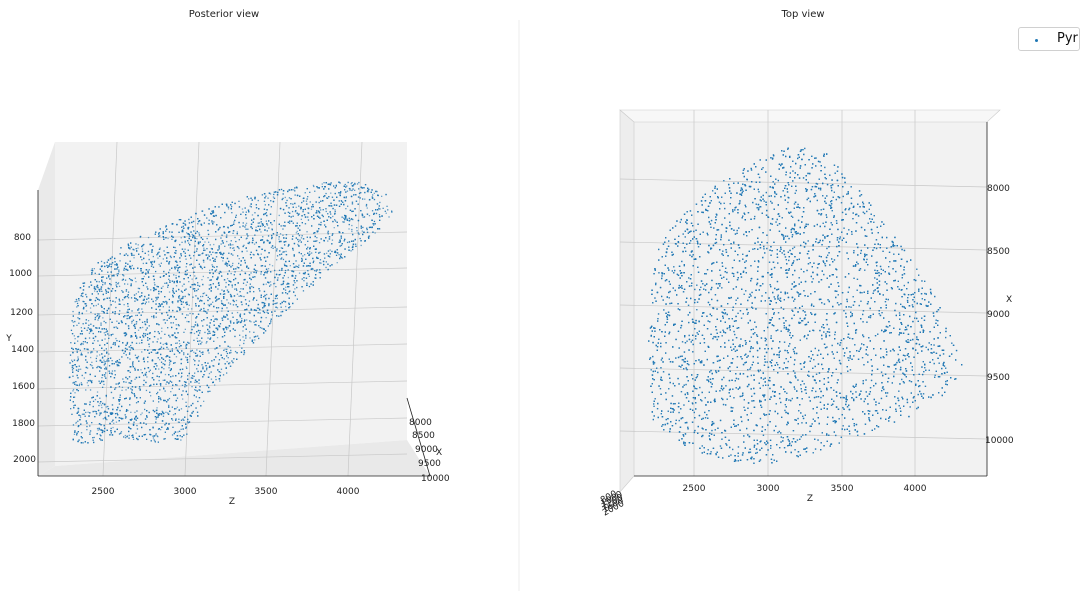 The height and width of the screenshot is (591, 1082). Describe the element at coordinates (110, 309) in the screenshot. I see `grid-line` at that location.